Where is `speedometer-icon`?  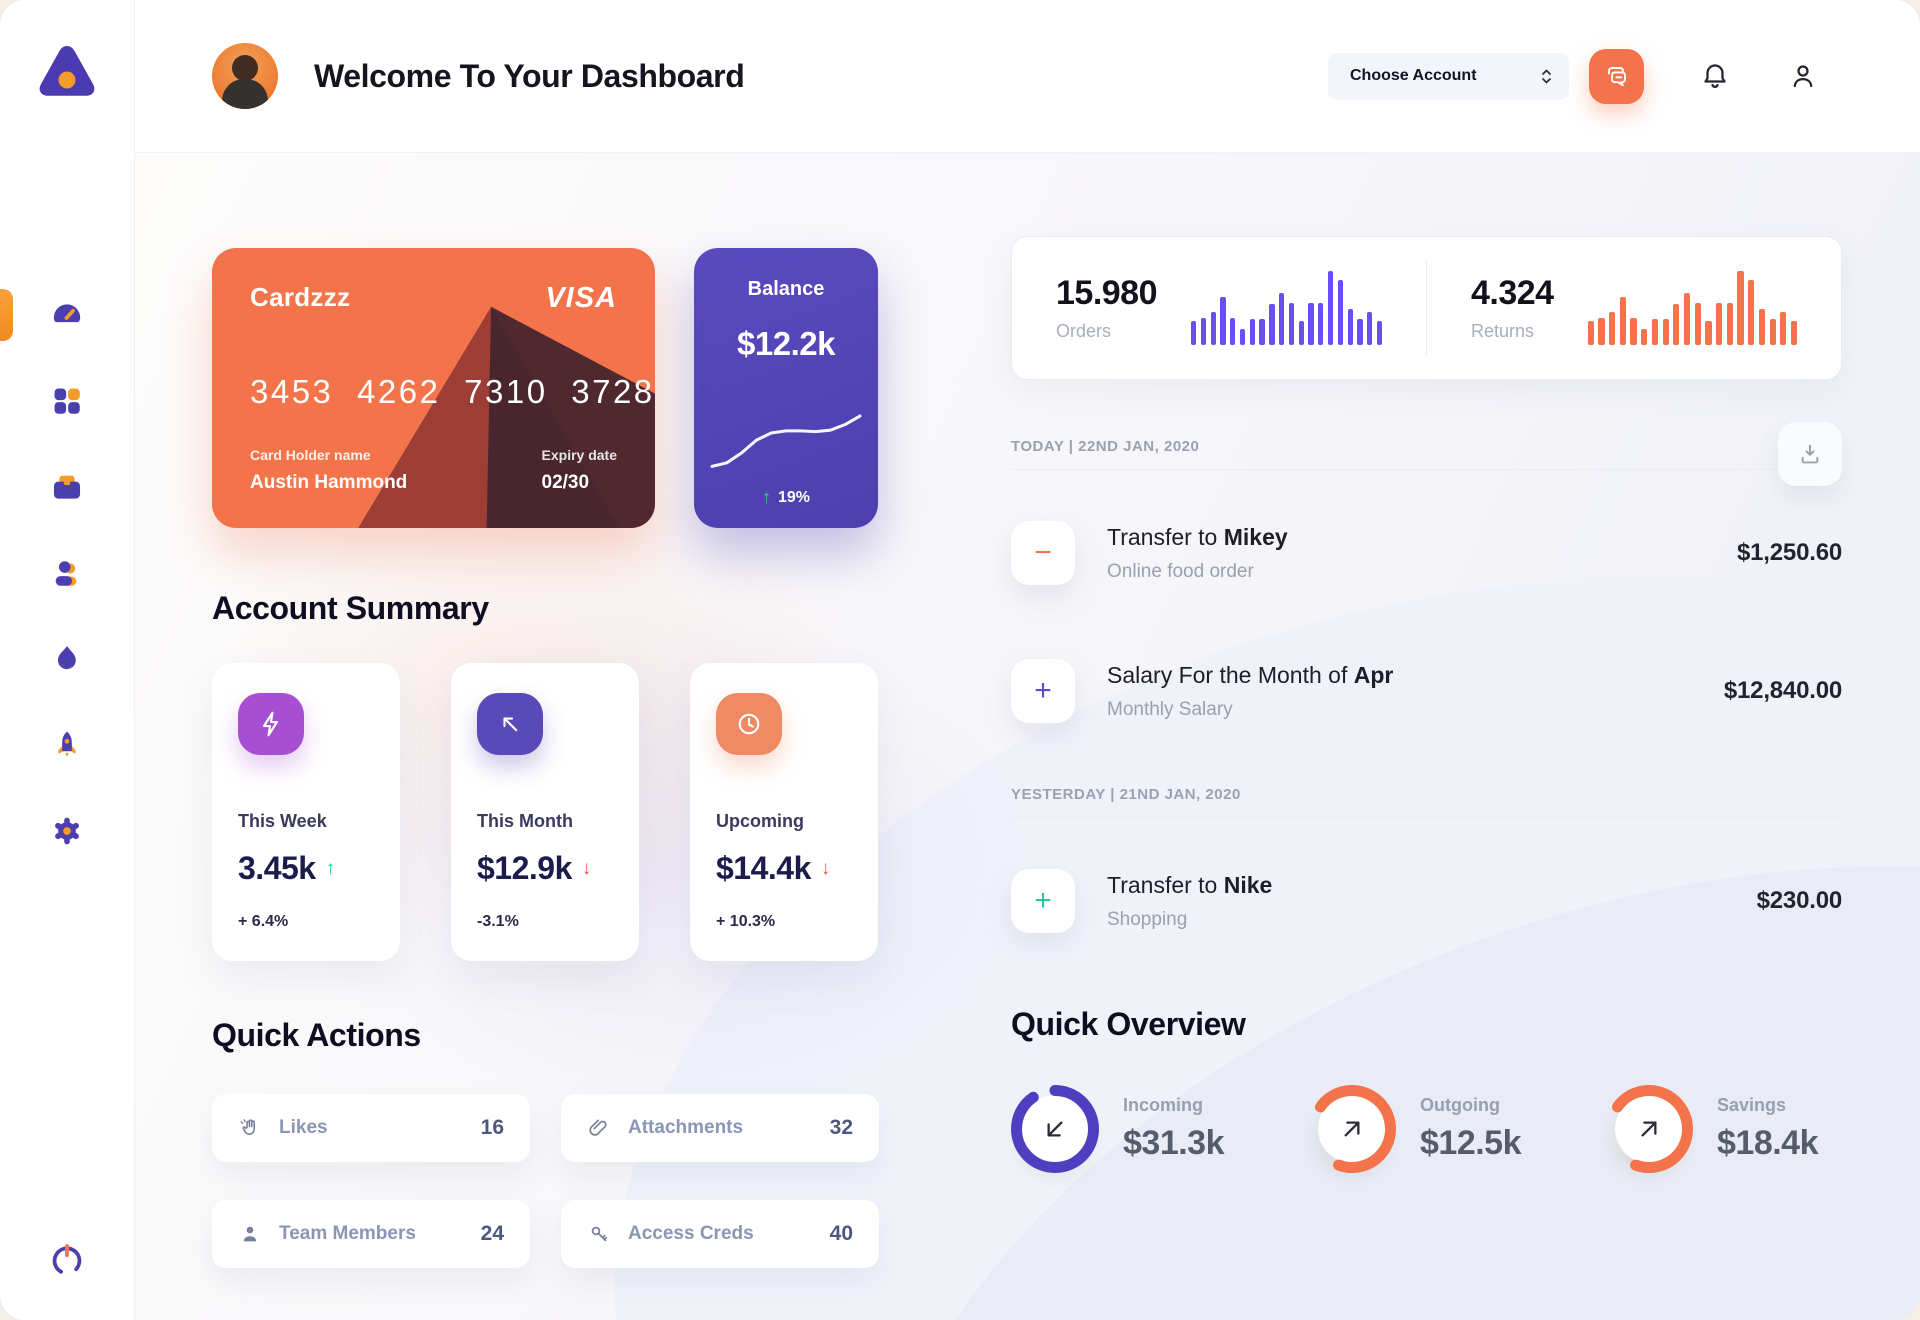 speedometer-icon is located at coordinates (67, 313).